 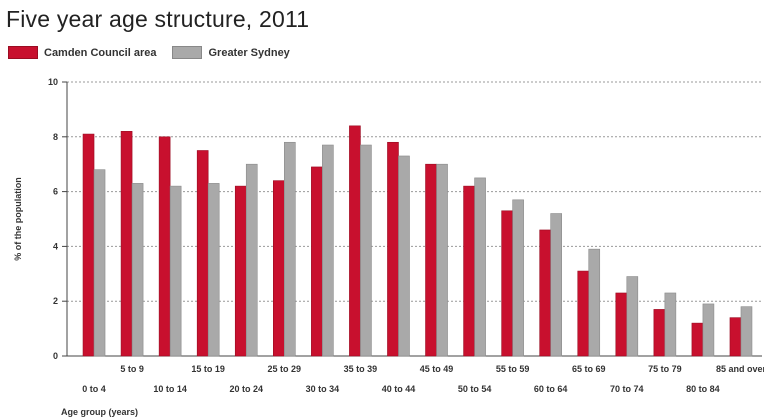 I want to click on legend-item-camden: Camden Council area, so click(x=82, y=52).